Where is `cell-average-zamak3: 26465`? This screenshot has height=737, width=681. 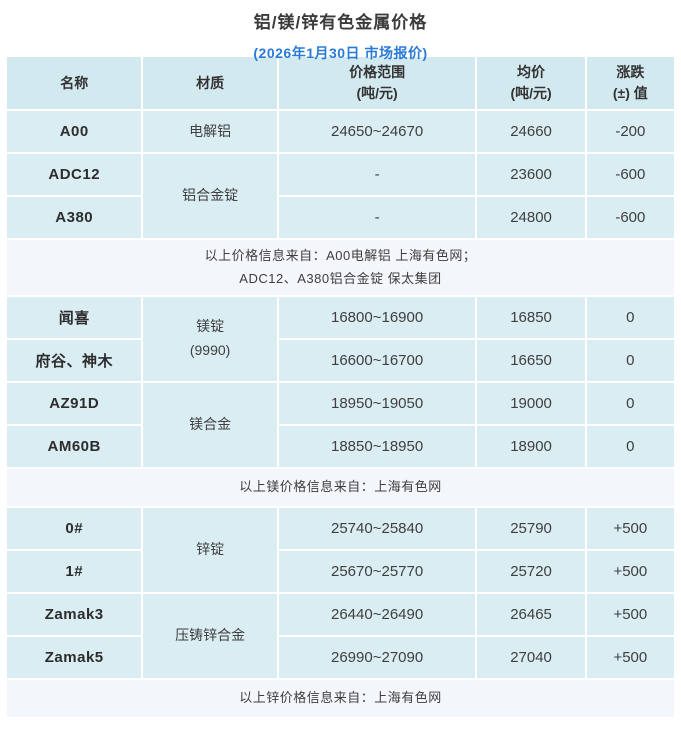
cell-average-zamak3: 26465 is located at coordinates (531, 614).